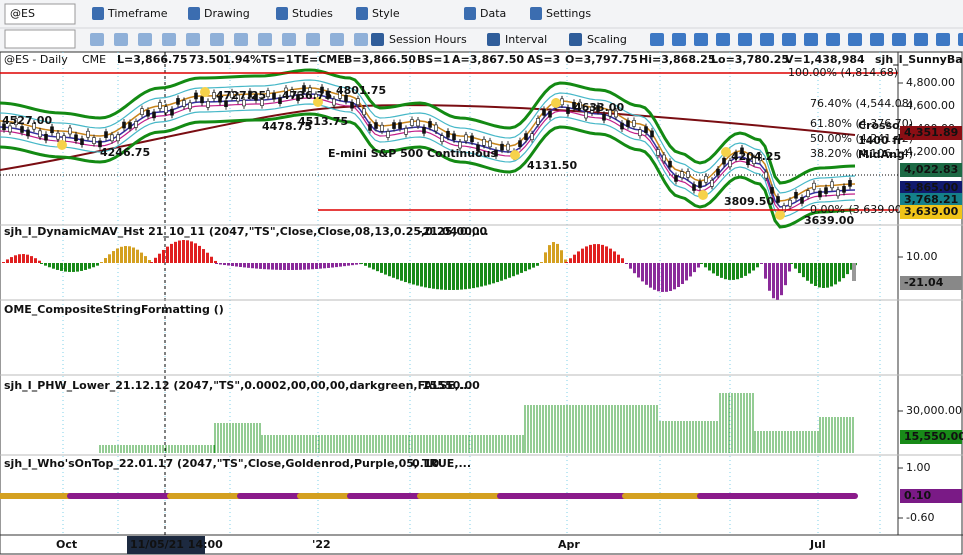  I want to click on status-field: Hi=3,868.25, so click(677, 59).